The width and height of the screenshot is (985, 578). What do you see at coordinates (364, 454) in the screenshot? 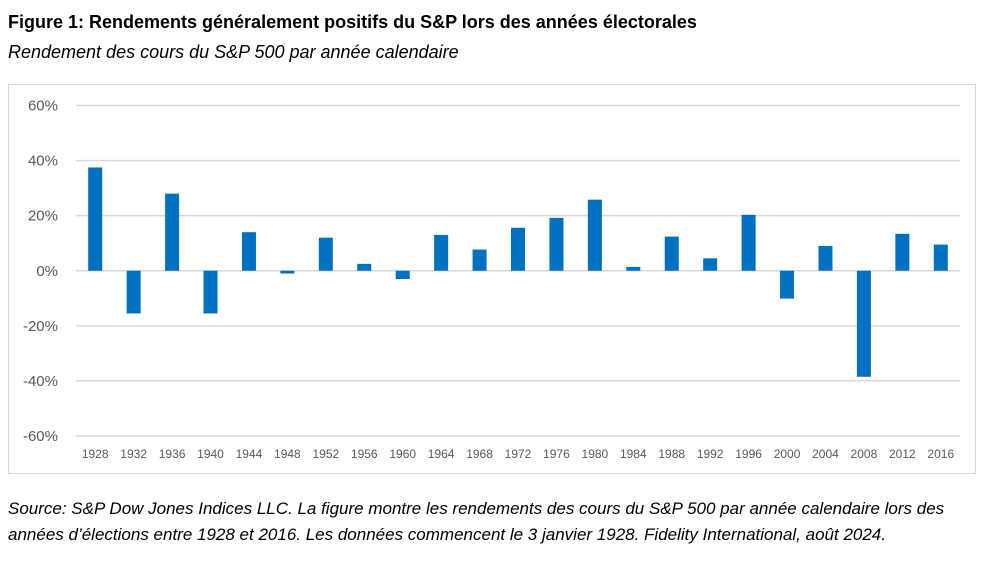
I see `x-tick-label: 1956` at bounding box center [364, 454].